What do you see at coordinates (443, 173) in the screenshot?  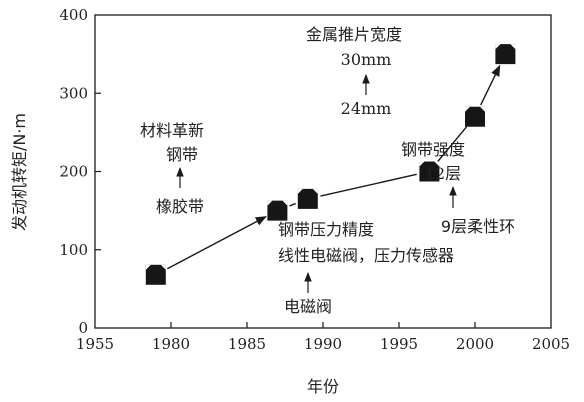 I see `annotation-strength-line2: 12层` at bounding box center [443, 173].